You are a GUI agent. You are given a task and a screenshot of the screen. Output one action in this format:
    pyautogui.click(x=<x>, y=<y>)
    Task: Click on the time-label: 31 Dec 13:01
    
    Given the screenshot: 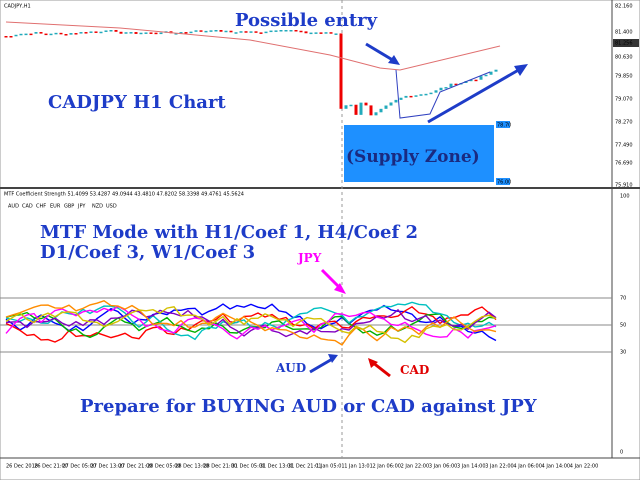 What is the action you would take?
    pyautogui.click(x=277, y=467)
    